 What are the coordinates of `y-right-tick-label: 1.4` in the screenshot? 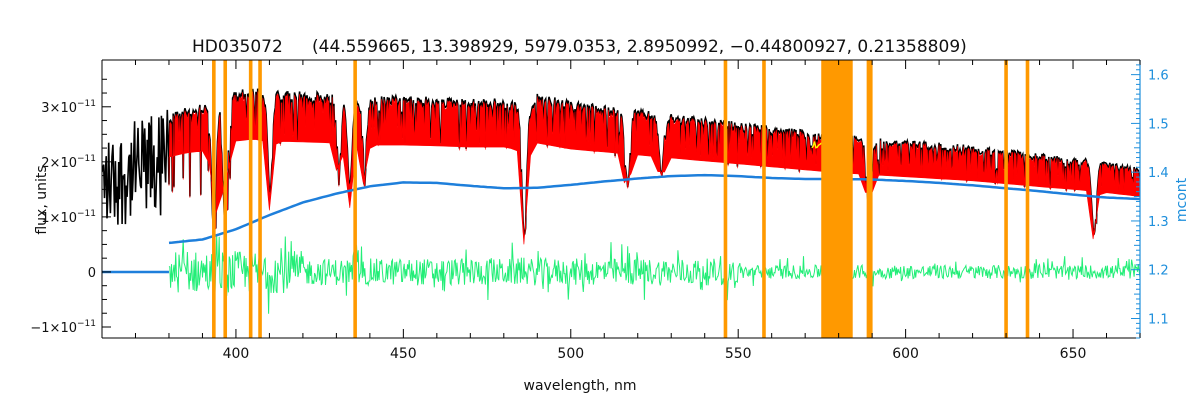 It's located at (1158, 173).